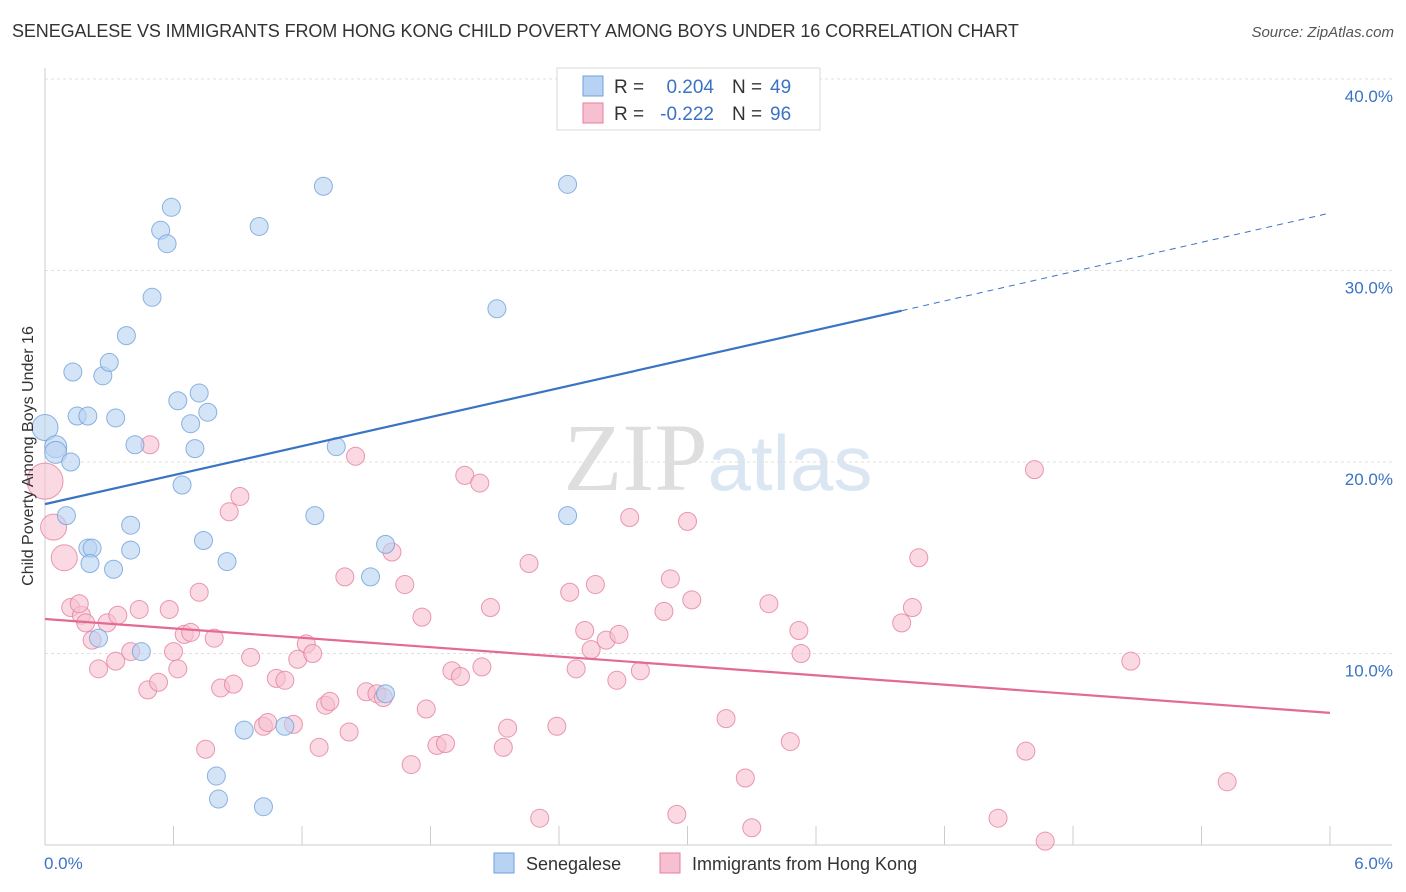 This screenshot has height=892, width=1406. Describe the element at coordinates (1116, 262) in the screenshot. I see `trend-line-senegalese-extension` at that location.